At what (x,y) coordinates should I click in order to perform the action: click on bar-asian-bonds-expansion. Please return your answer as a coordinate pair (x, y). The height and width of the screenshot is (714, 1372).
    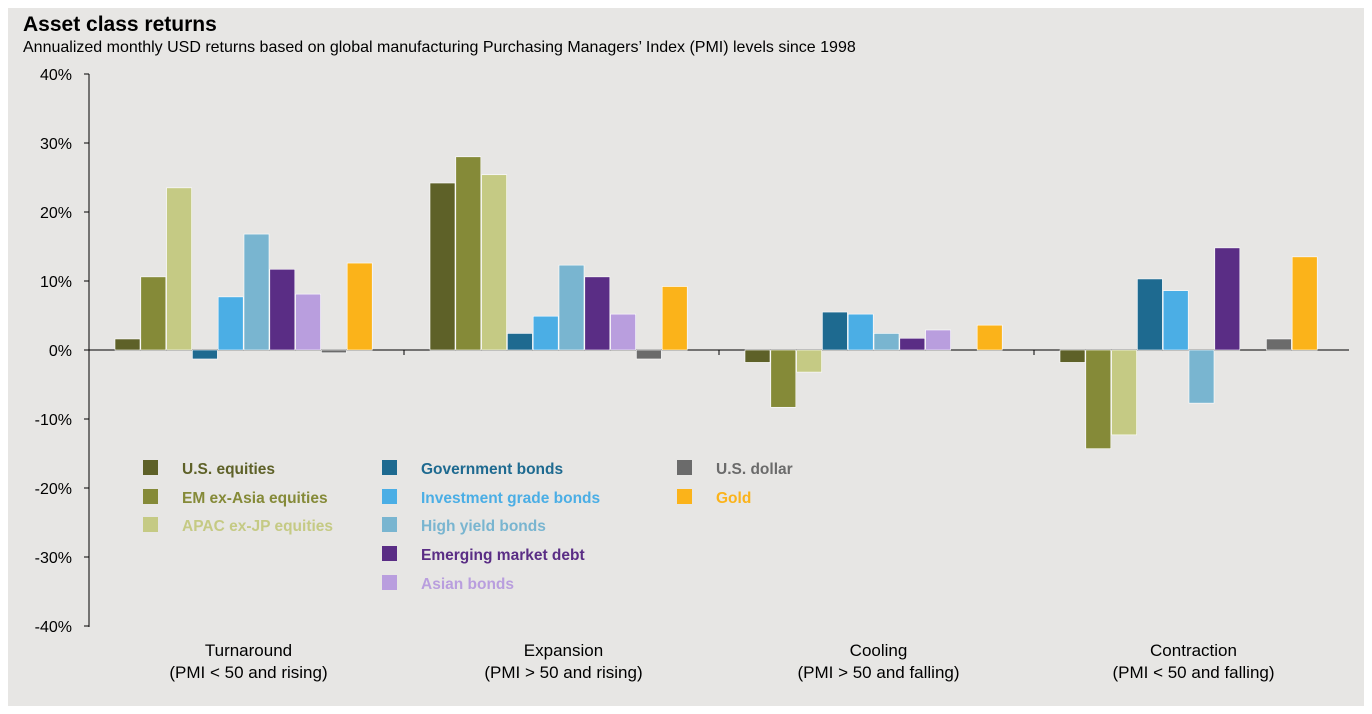
    Looking at the image, I should click on (623, 332).